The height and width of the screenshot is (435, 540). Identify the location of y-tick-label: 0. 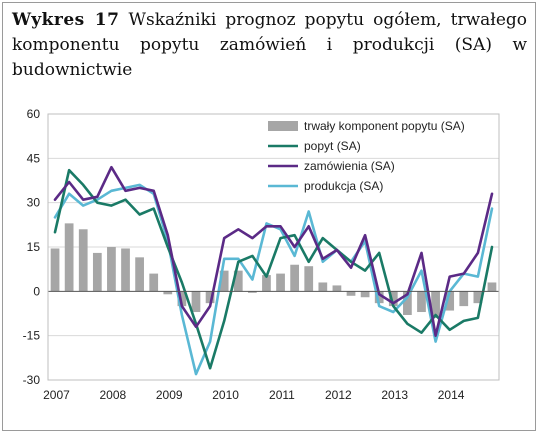
(36, 291).